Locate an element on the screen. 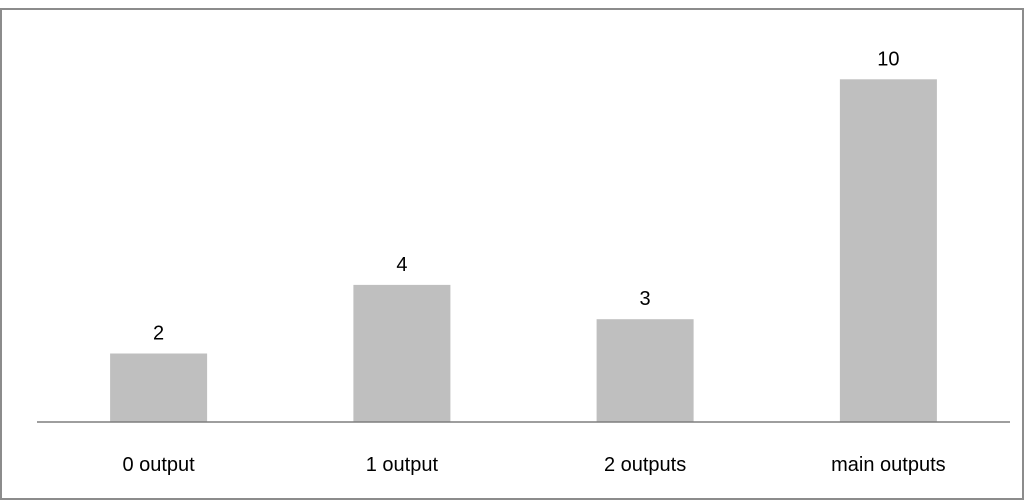 This screenshot has width=1026, height=501. data-label-2: 3 is located at coordinates (645, 299).